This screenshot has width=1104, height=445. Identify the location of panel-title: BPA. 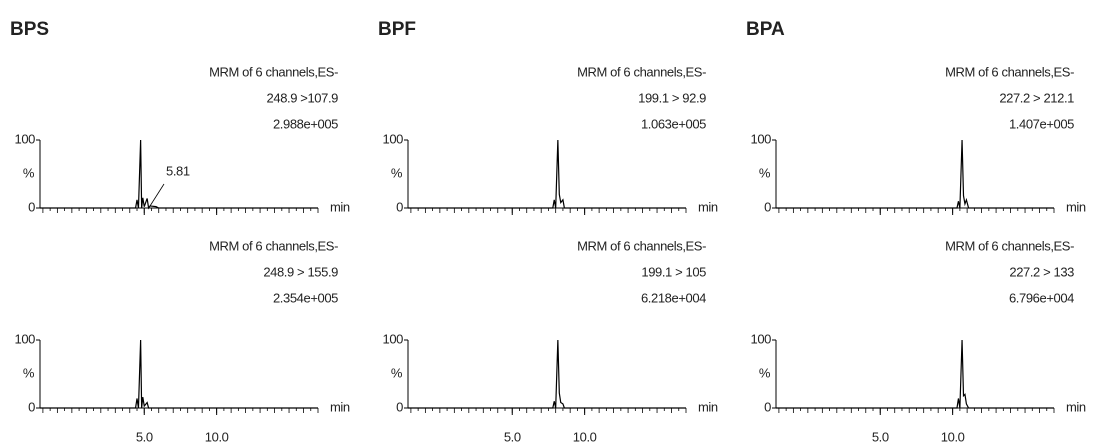
(765, 29).